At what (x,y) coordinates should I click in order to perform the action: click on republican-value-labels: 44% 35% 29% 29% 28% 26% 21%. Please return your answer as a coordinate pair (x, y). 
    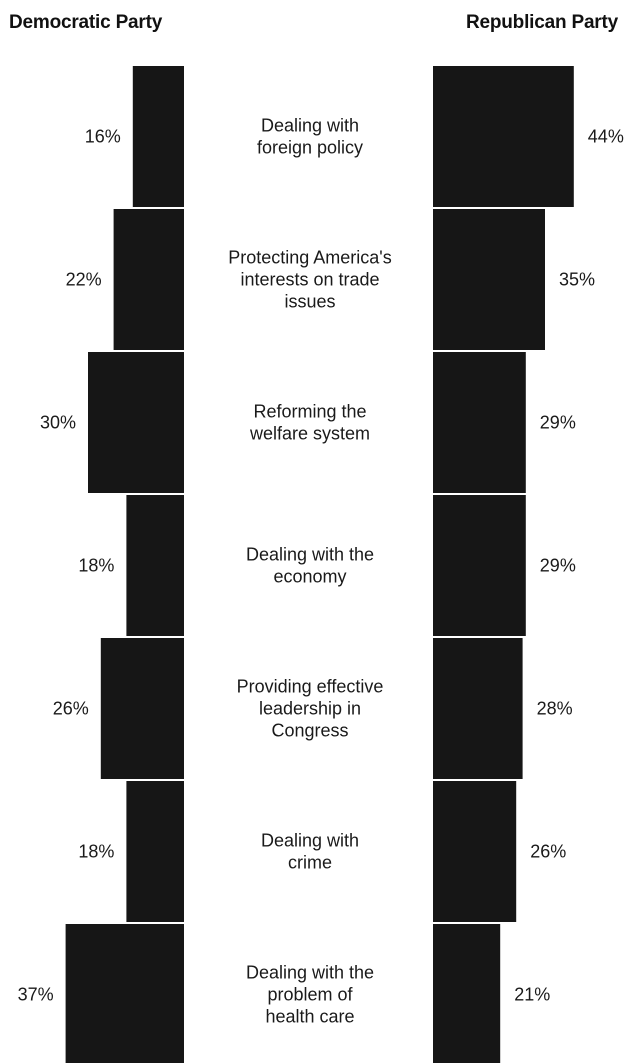
    Looking at the image, I should click on (569, 566).